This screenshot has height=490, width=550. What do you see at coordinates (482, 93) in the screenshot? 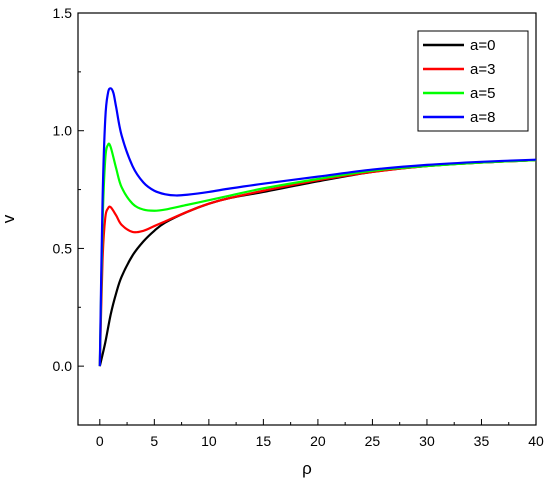
I see `legend-label: a=5` at bounding box center [482, 93].